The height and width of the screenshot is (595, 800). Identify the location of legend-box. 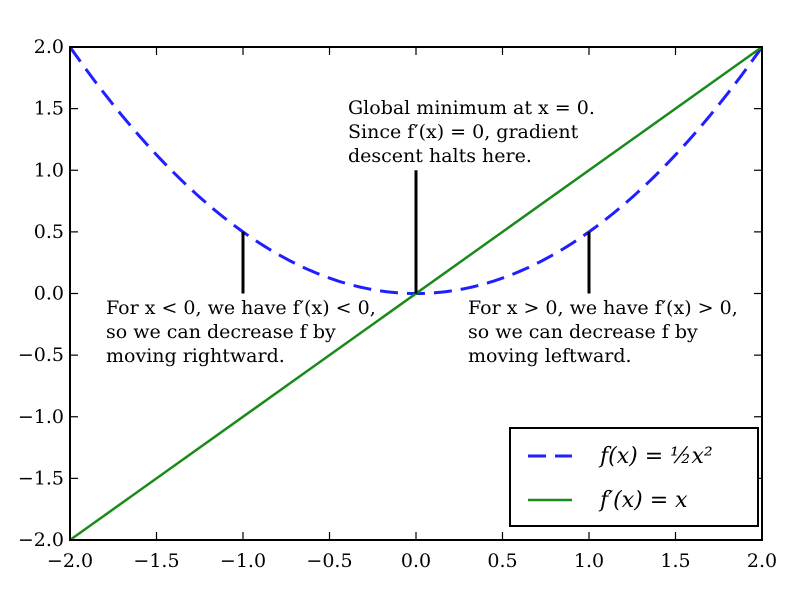
(634, 477).